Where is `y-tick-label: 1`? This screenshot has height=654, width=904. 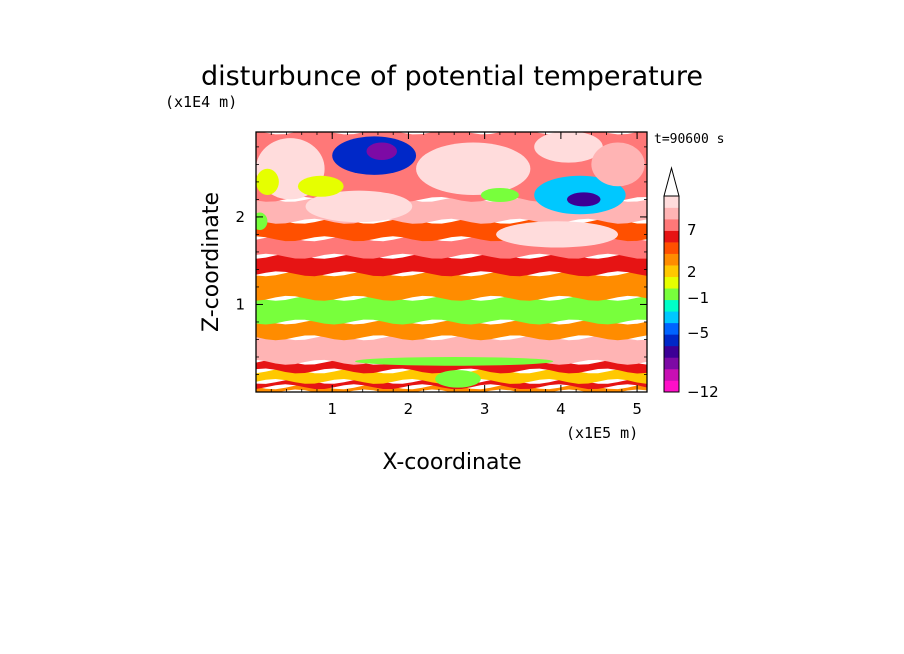 y-tick-label: 1 is located at coordinates (240, 304).